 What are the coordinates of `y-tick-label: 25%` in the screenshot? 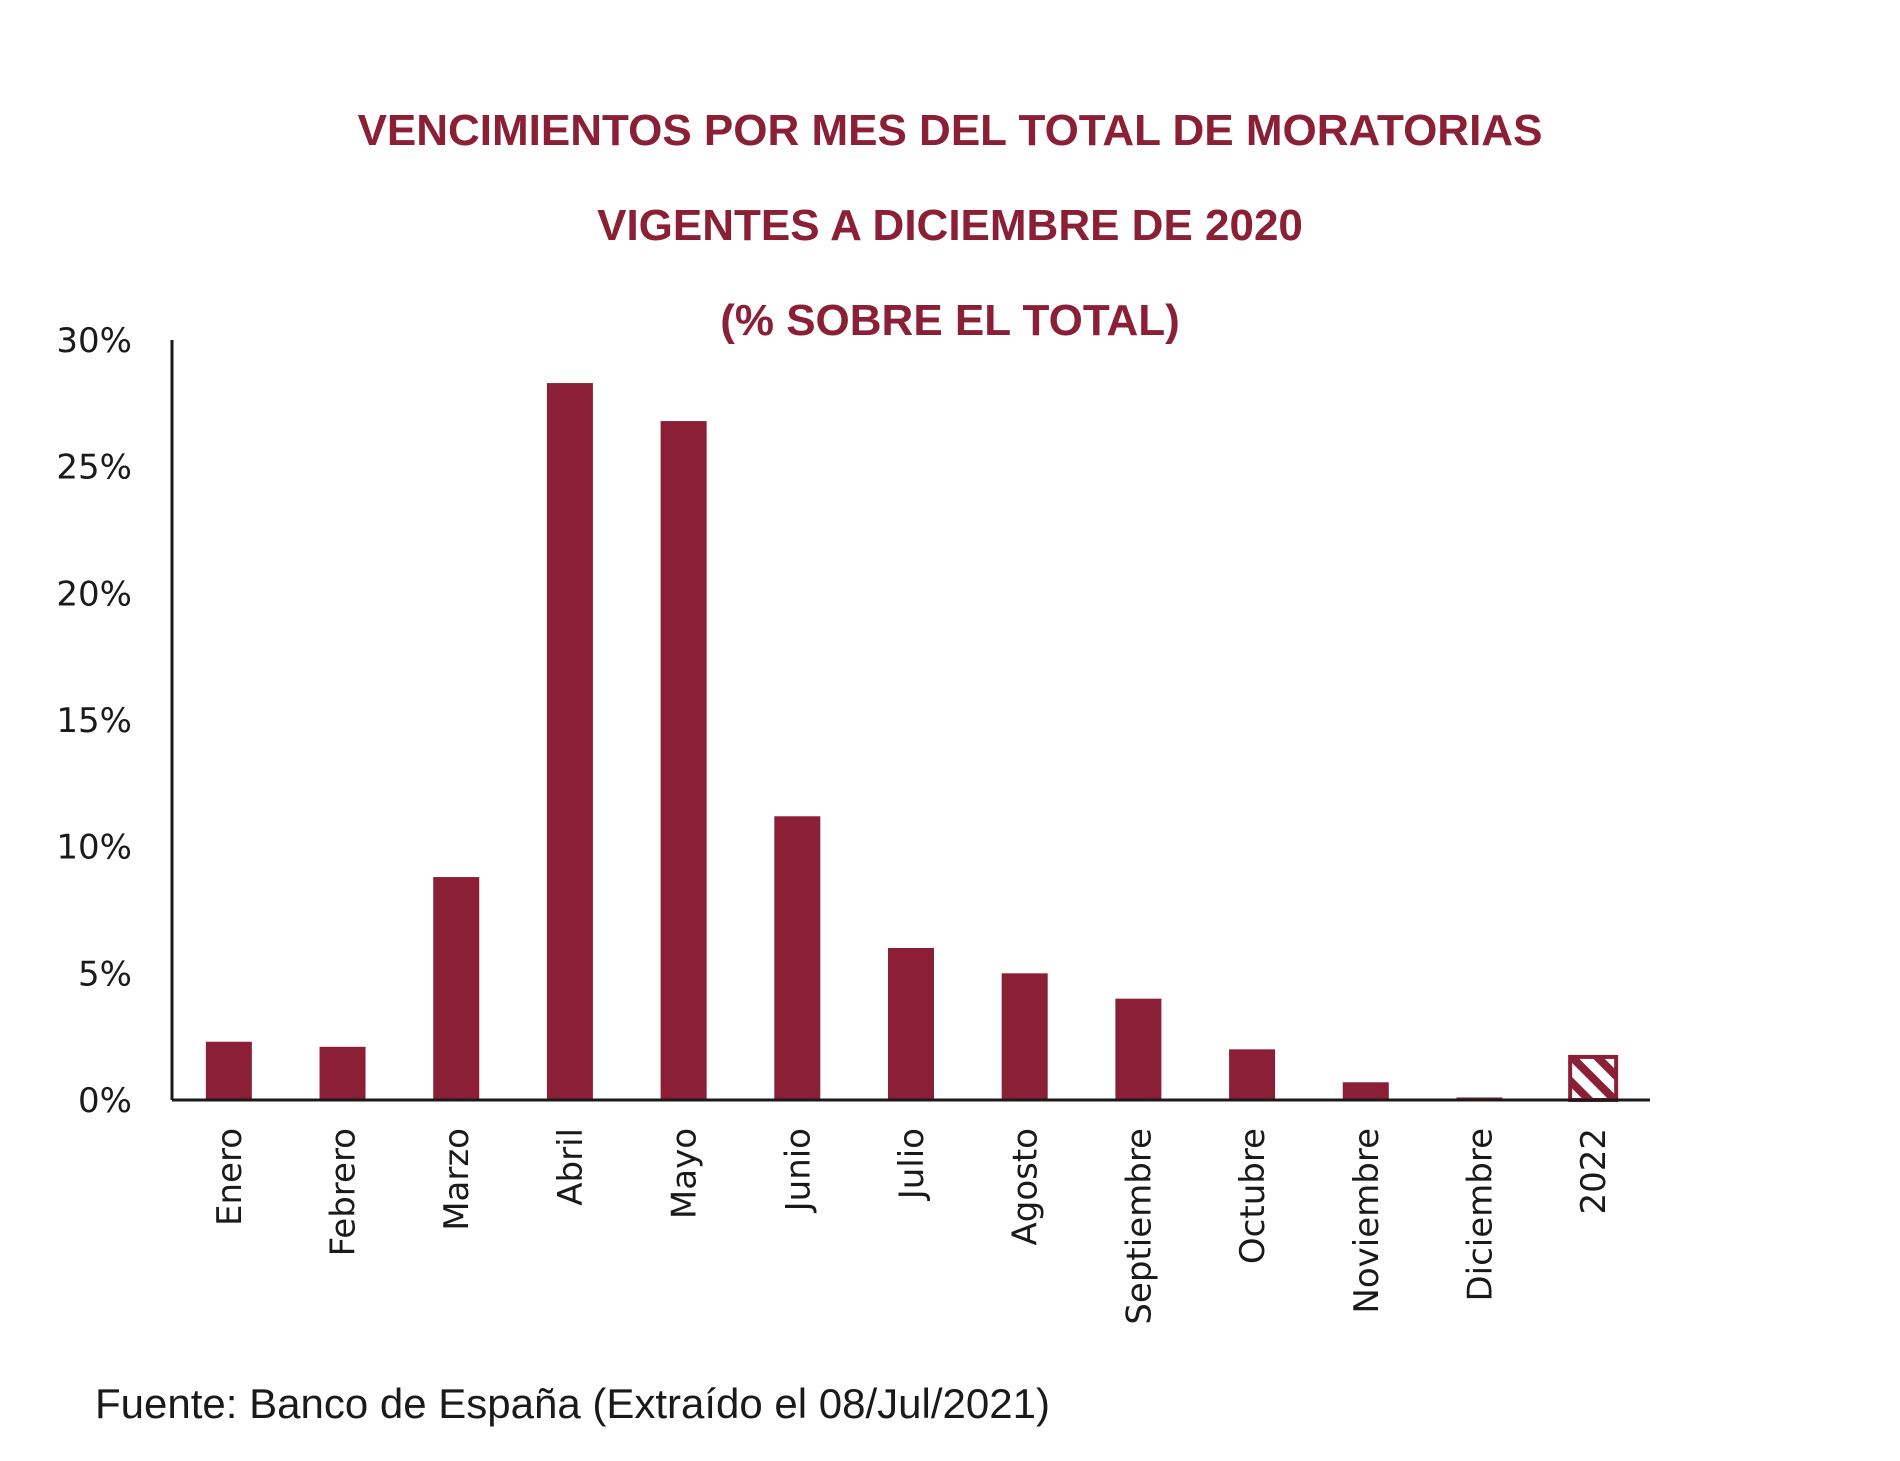 It's located at (94, 468).